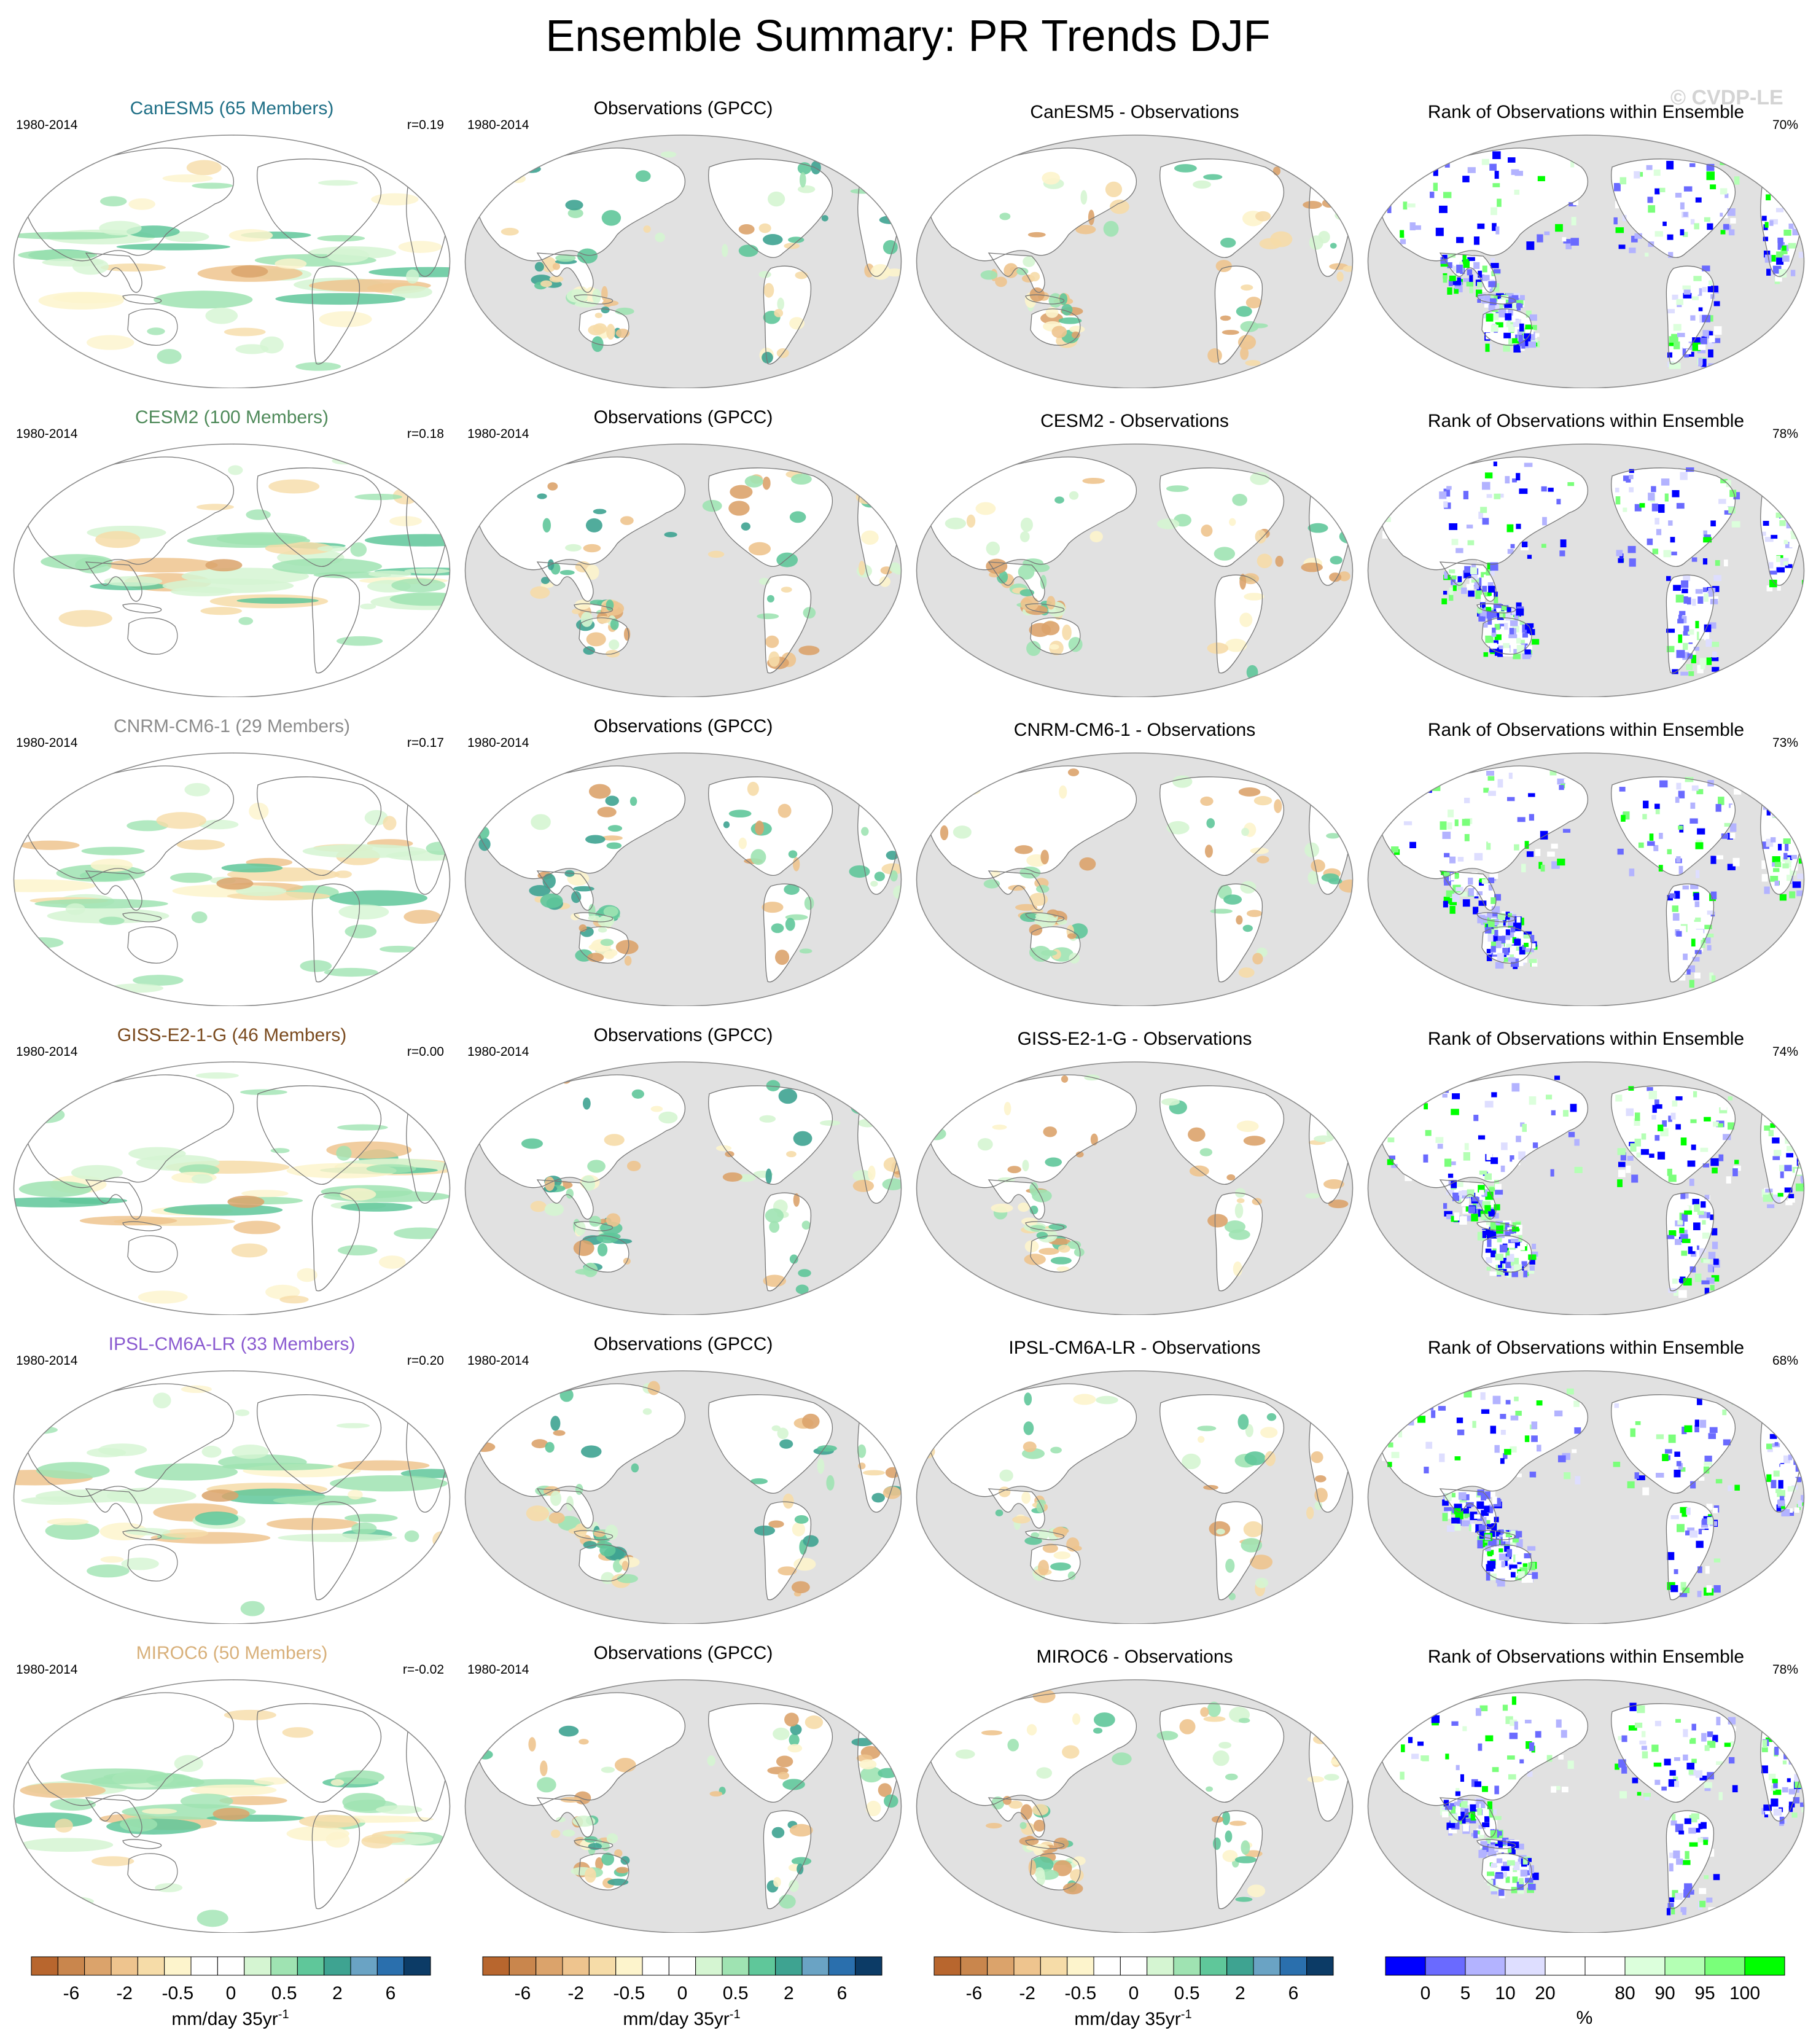 This screenshot has width=1816, height=2044. What do you see at coordinates (232, 1035) in the screenshot?
I see `panel-title: GISS-E2-1-G (46 Members)` at bounding box center [232, 1035].